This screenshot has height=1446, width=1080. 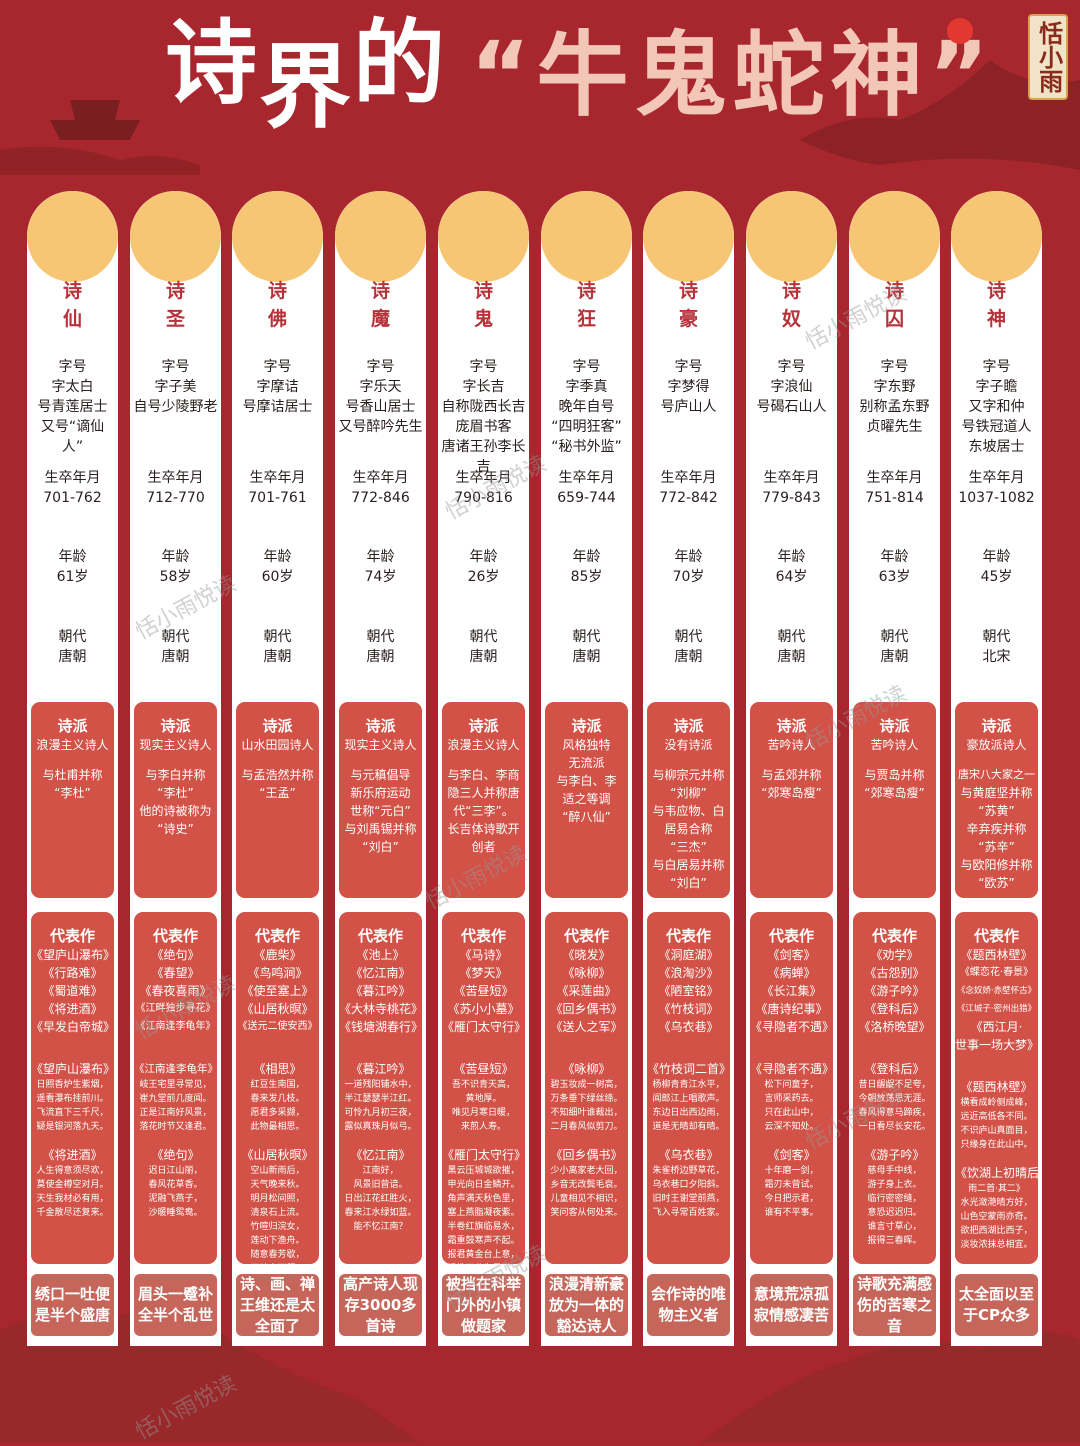 What do you see at coordinates (586, 387) in the screenshot?
I see `zihao-line: 字季真` at bounding box center [586, 387].